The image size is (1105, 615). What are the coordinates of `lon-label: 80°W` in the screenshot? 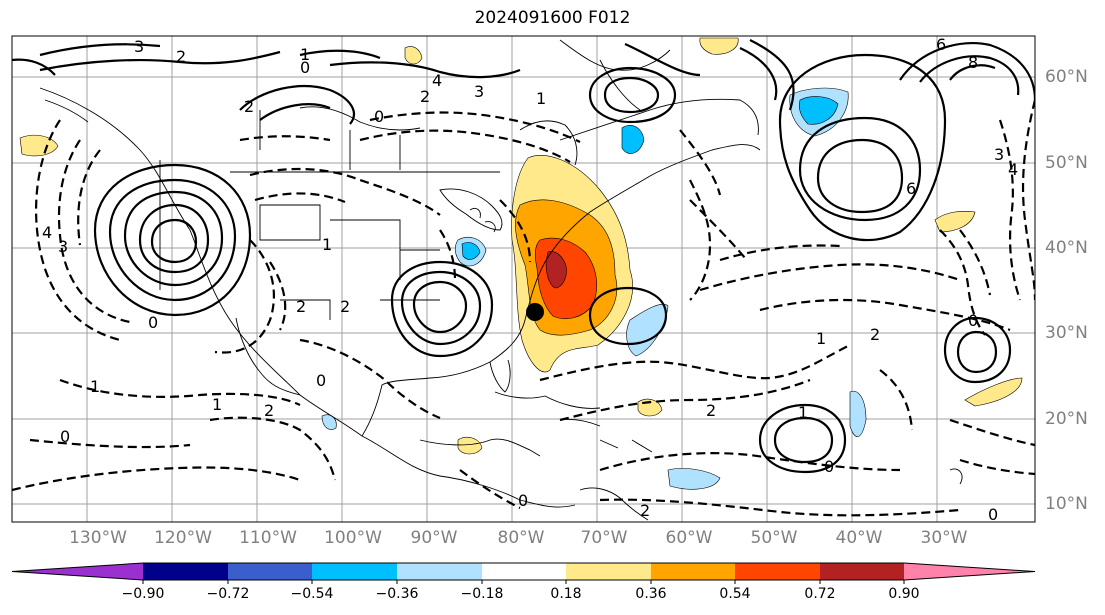 It's located at (521, 538).